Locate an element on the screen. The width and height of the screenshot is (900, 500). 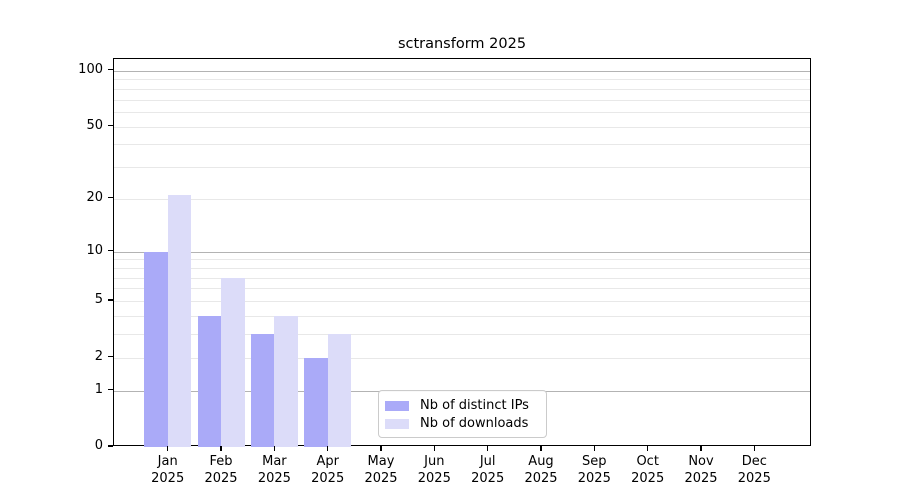
x-axis-label-jul: Jul 2025 is located at coordinates (488, 470).